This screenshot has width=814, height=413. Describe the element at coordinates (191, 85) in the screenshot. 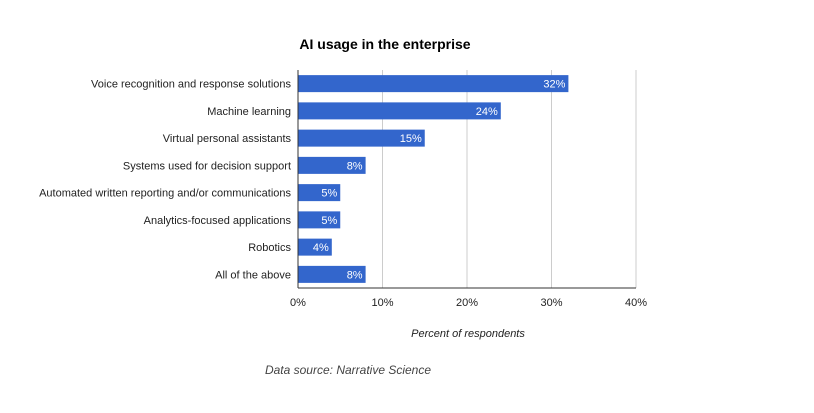

I see `category-label: Voice recognition and response solutions` at that location.